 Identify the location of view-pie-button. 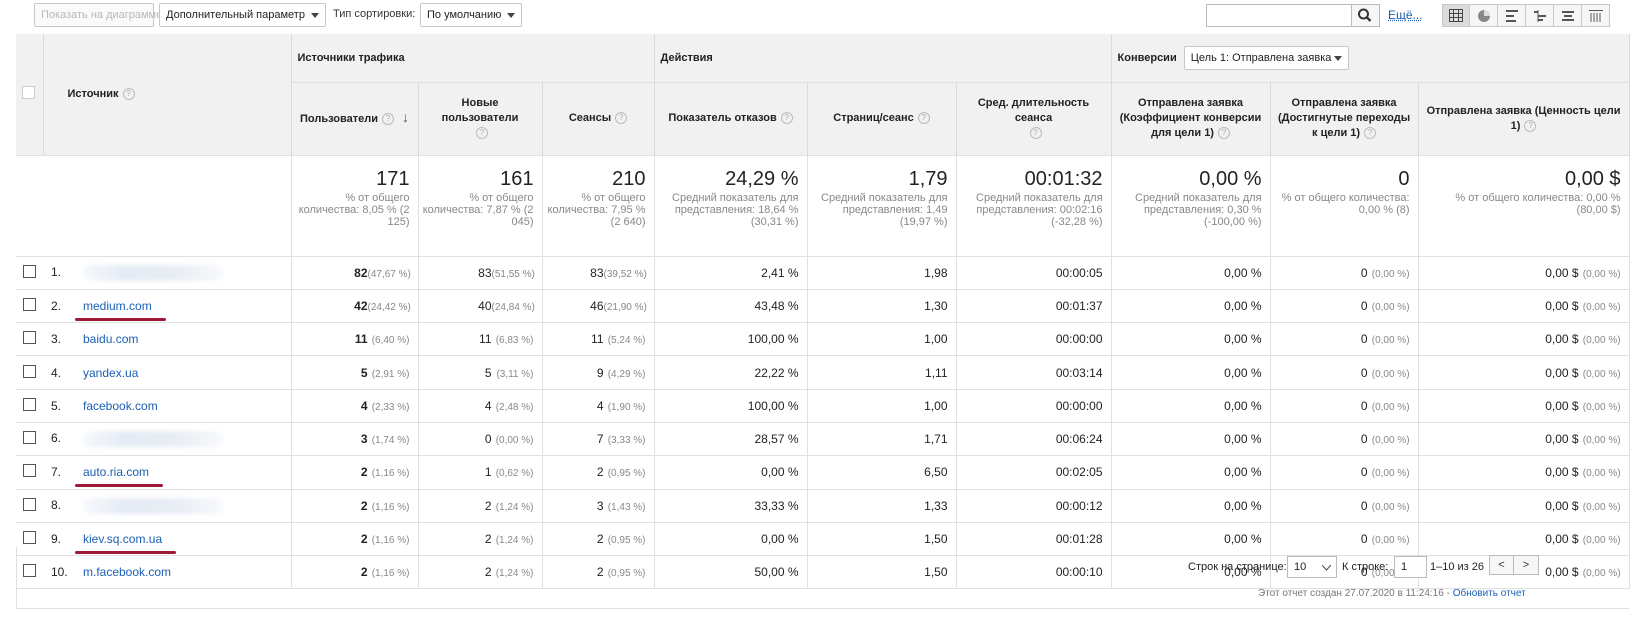
(1484, 15).